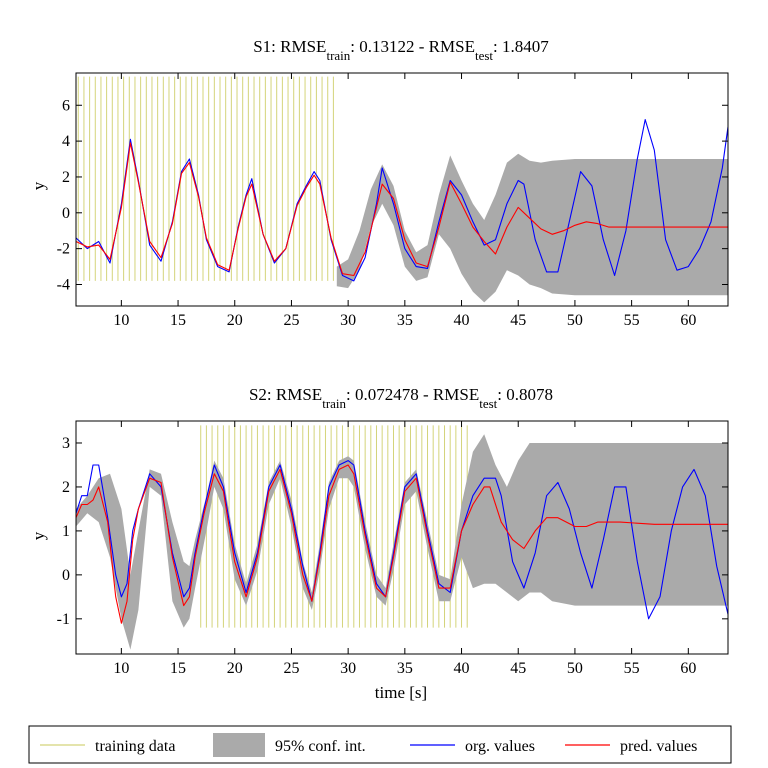 The width and height of the screenshot is (768, 768). Describe the element at coordinates (235, 668) in the screenshot. I see `chart-s2-xtick-label: 20` at that location.